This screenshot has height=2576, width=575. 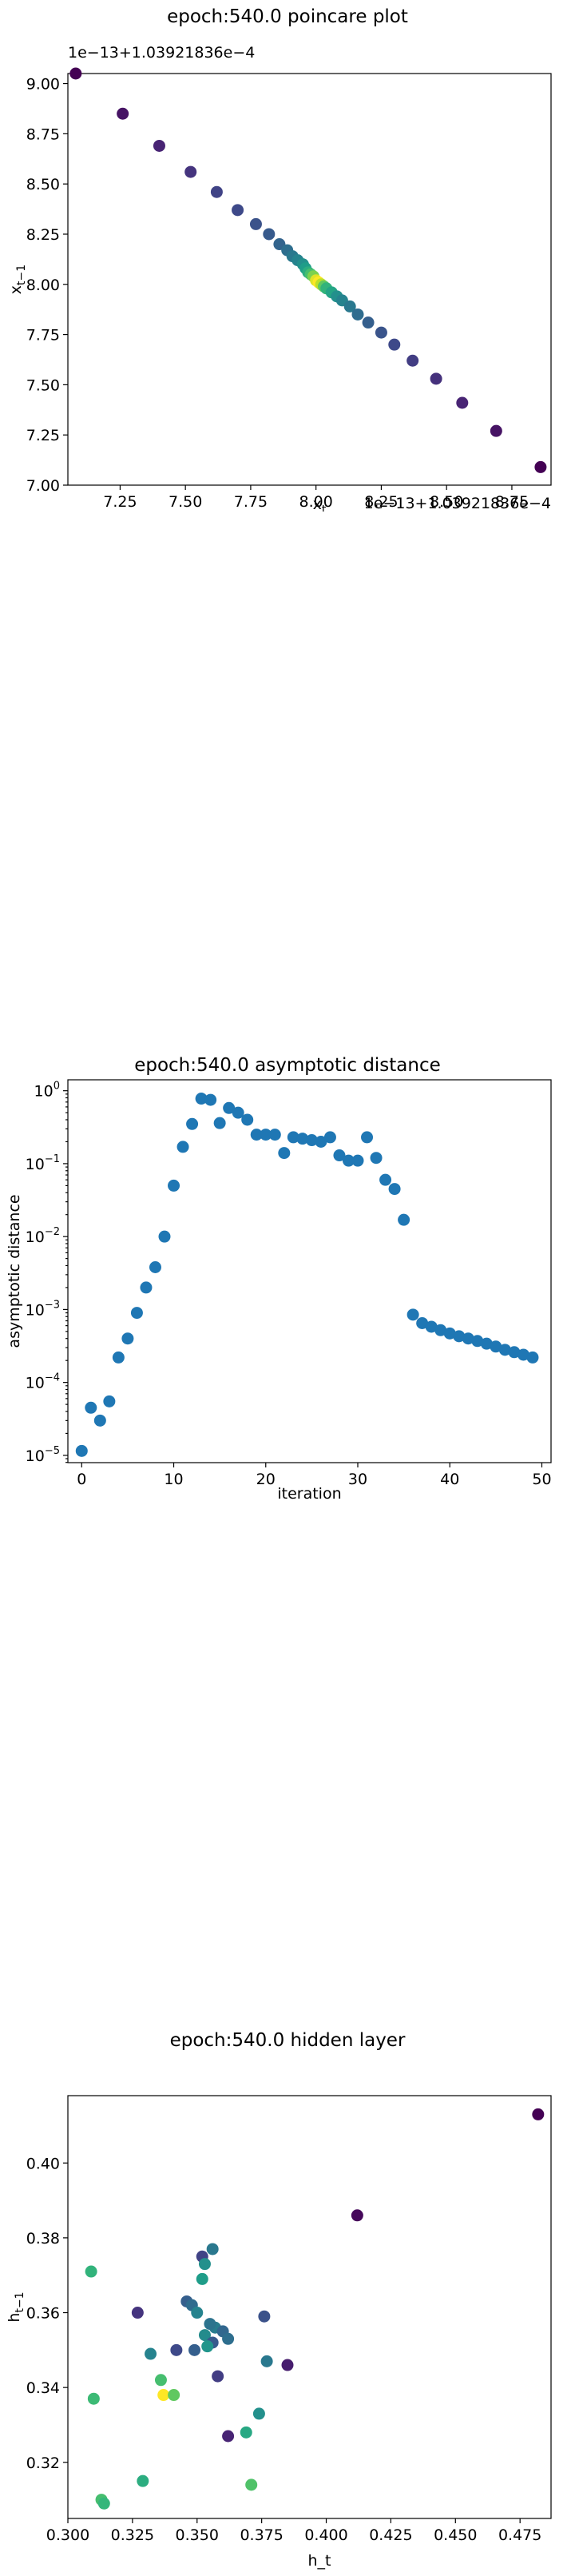 What do you see at coordinates (450, 1479) in the screenshot?
I see `x-tick-label: 40` at bounding box center [450, 1479].